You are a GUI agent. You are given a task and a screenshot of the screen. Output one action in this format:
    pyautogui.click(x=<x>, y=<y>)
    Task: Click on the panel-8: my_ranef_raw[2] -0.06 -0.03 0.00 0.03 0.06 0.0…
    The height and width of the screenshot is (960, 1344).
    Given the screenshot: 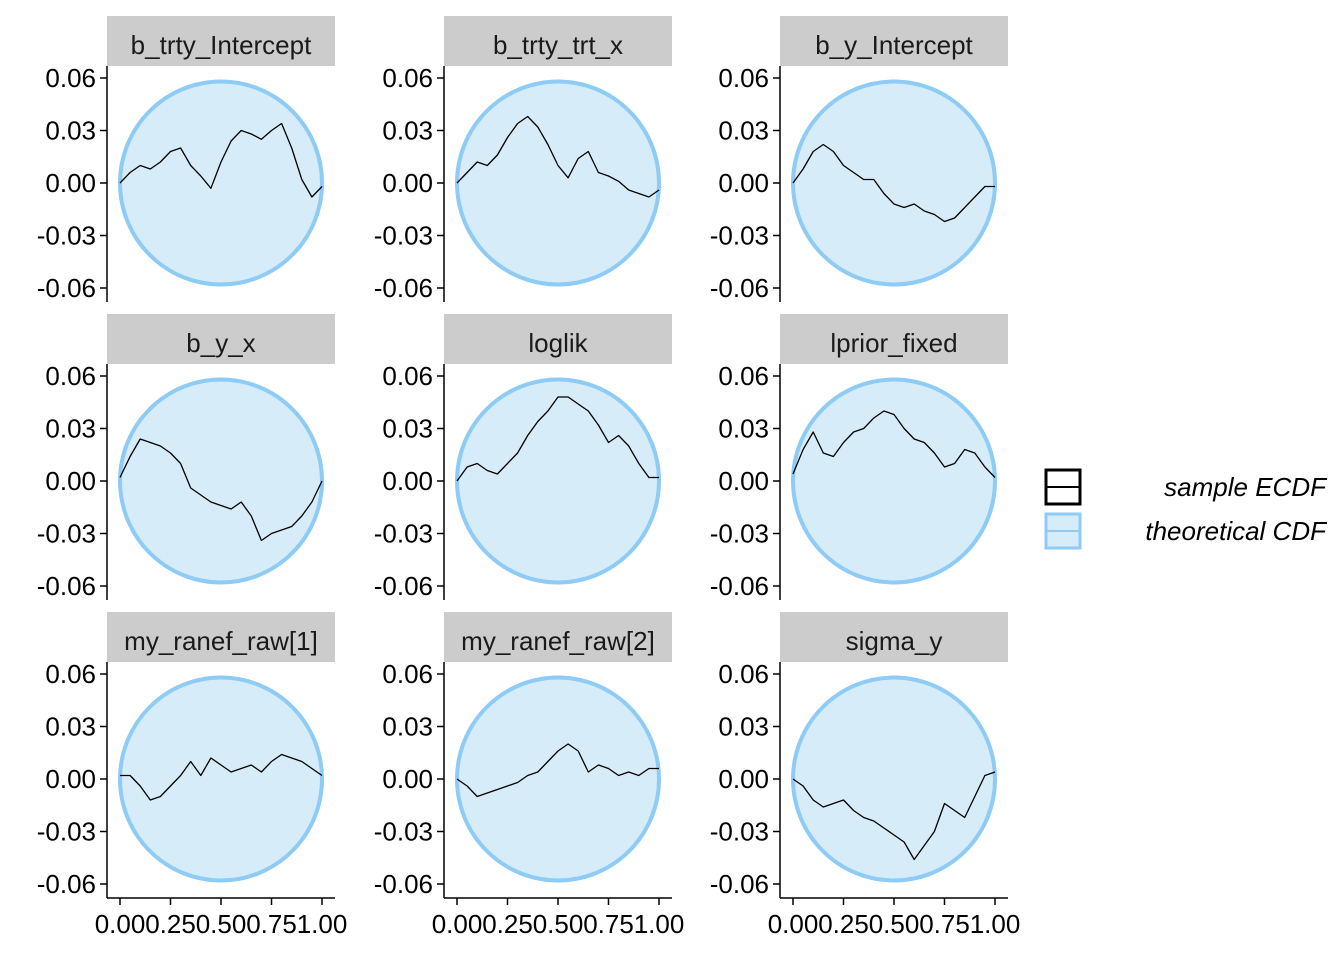 What is the action you would take?
    pyautogui.click(x=529, y=775)
    